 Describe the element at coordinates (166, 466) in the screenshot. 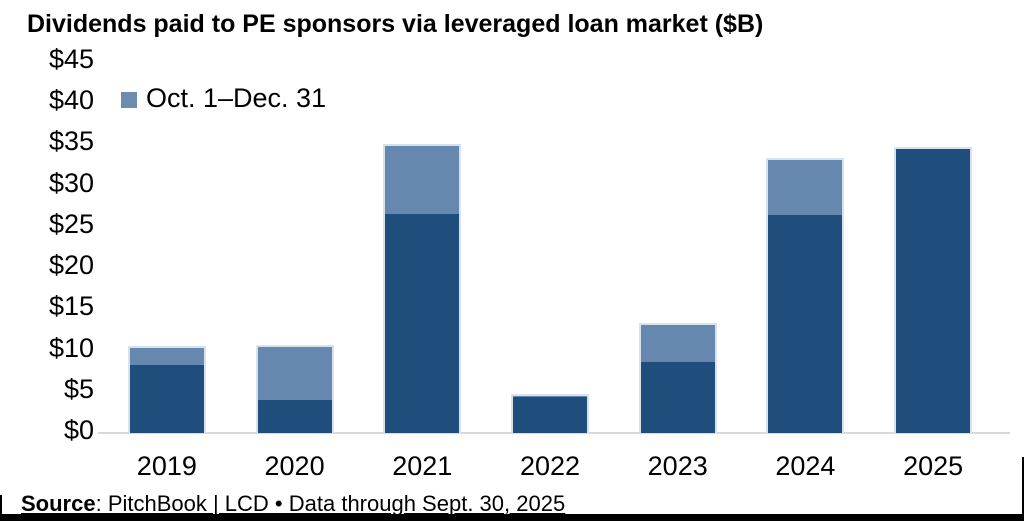

I see `x-tick-label: 2019` at that location.